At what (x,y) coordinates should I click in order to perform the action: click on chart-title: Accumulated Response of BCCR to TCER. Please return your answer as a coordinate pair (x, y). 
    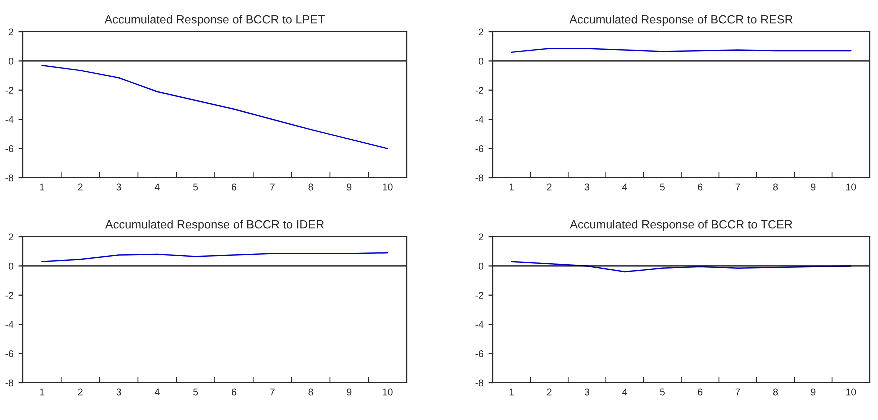
    Looking at the image, I should click on (681, 226).